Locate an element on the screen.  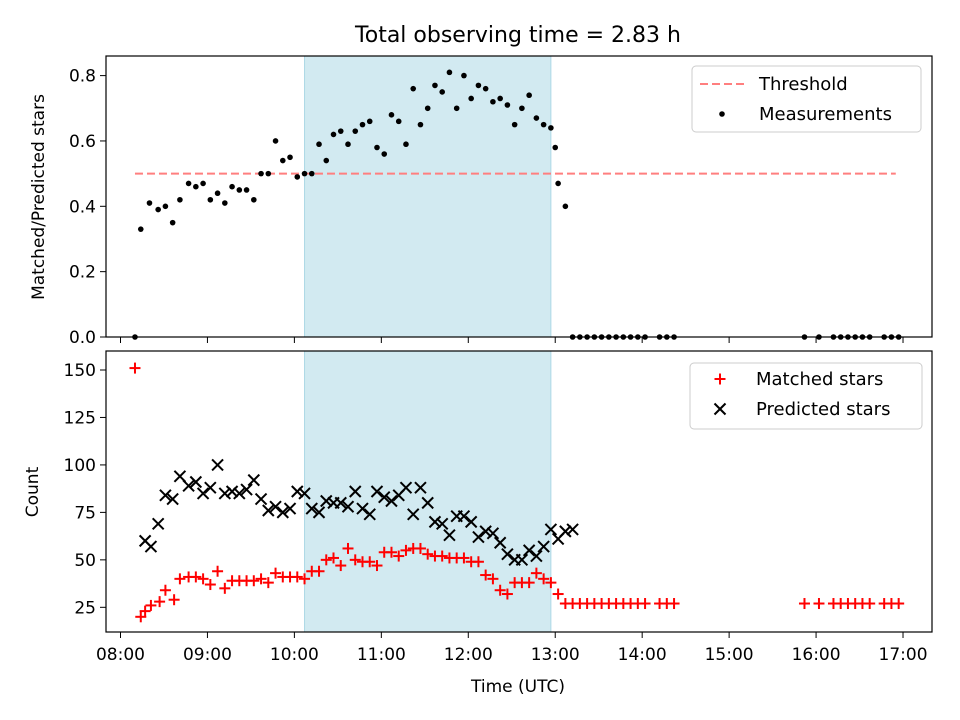
bottom-y-axis-label: Count is located at coordinates (33, 491).